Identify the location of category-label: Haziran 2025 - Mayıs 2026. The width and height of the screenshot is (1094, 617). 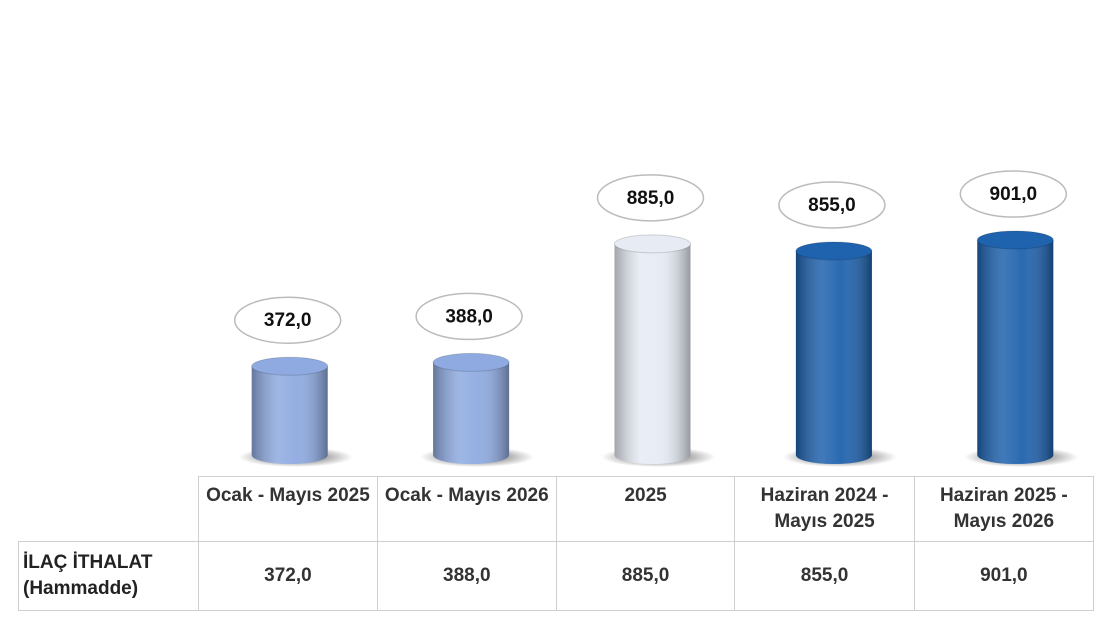
(1003, 509).